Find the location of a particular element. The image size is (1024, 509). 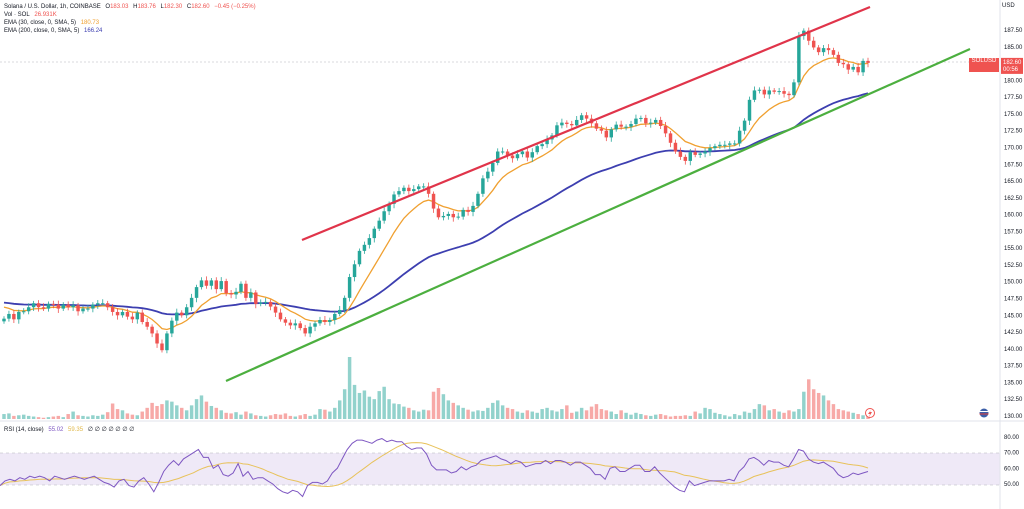

lightning-icon is located at coordinates (870, 413).